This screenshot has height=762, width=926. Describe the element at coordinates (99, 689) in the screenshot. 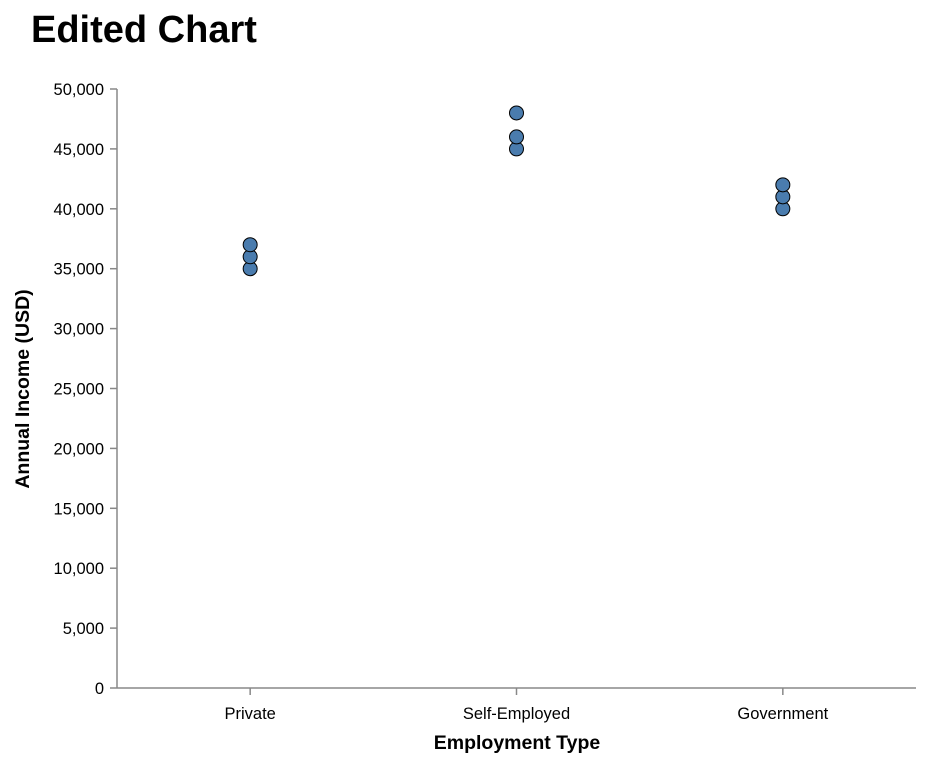

I see `y-tick-label: 0` at that location.